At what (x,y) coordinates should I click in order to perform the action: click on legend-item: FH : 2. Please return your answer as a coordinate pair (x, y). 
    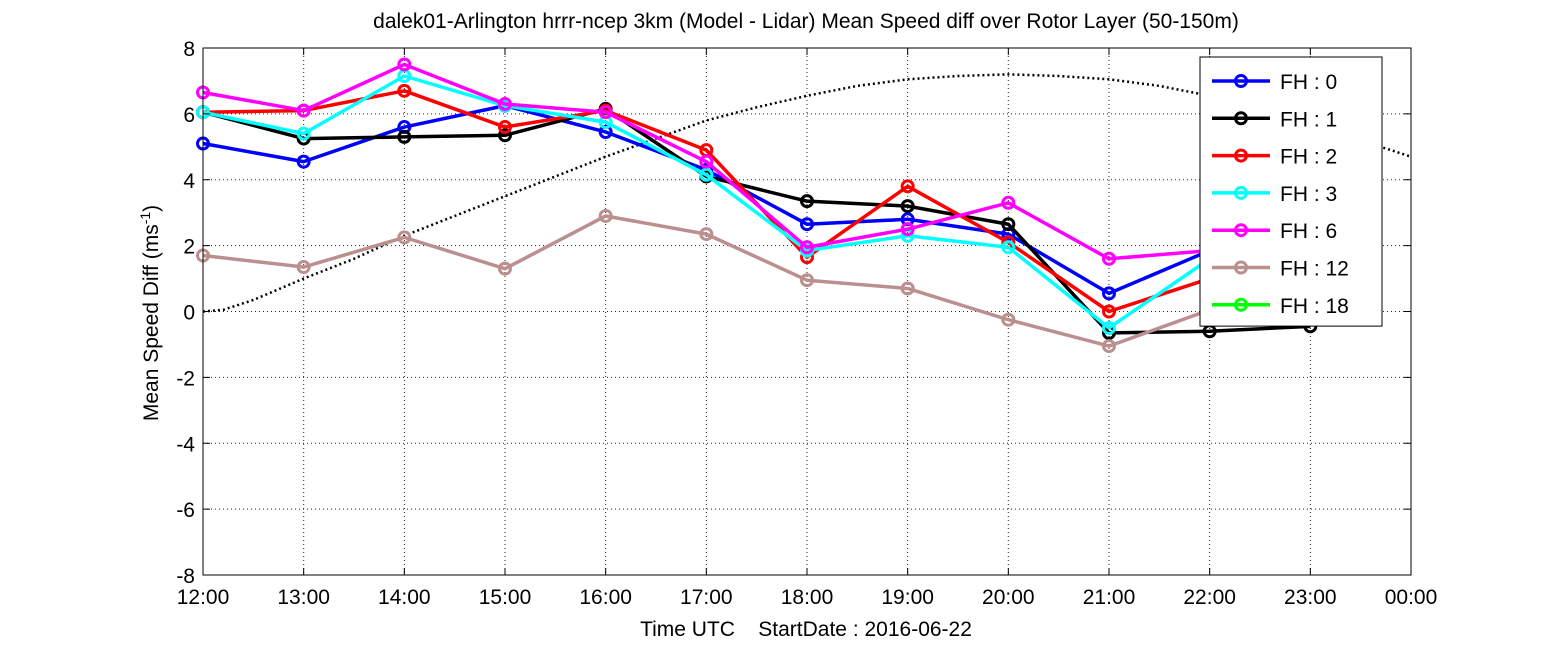
    Looking at the image, I should click on (1274, 157).